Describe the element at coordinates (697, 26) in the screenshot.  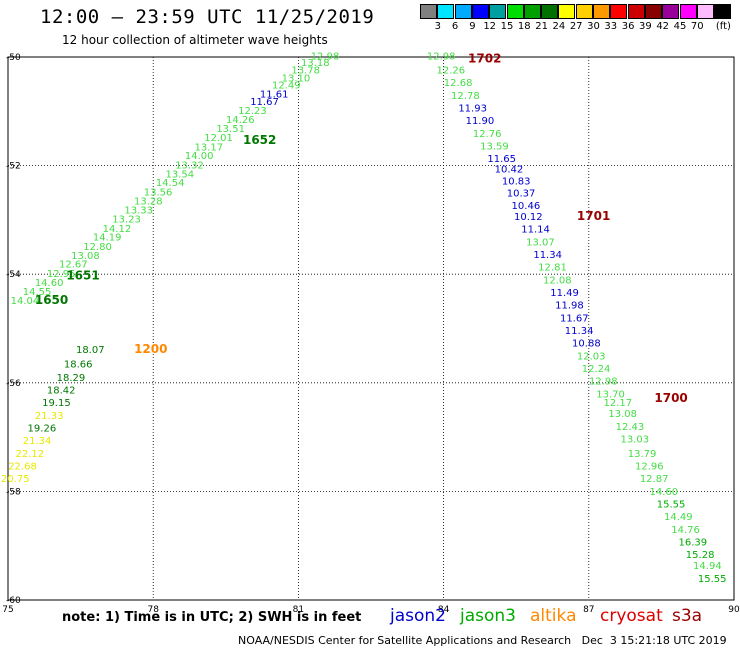
I see `legend-label: 70` at that location.